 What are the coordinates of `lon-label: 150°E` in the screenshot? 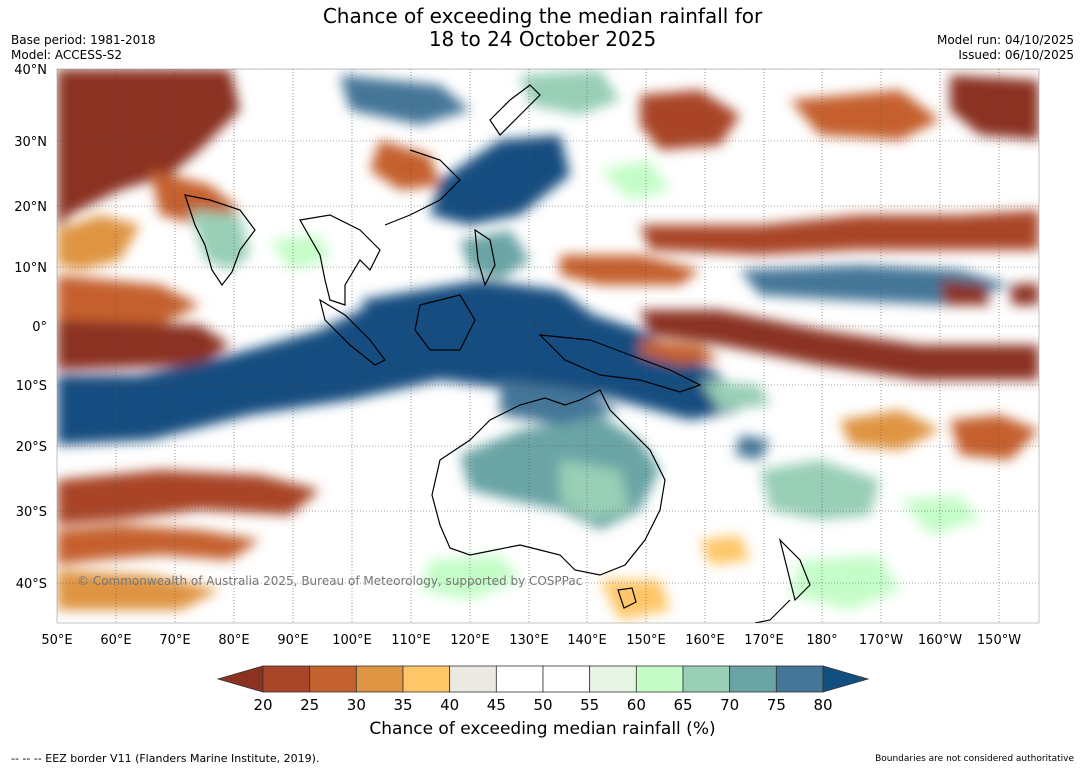 It's located at (646, 640).